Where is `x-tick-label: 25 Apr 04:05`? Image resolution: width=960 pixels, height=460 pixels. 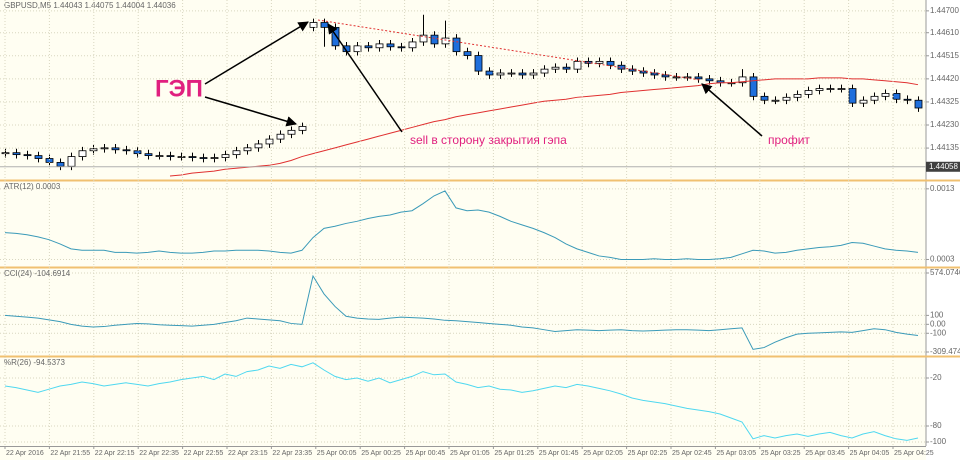 x-tick-label: 25 Apr 04:05 is located at coordinates (870, 453).